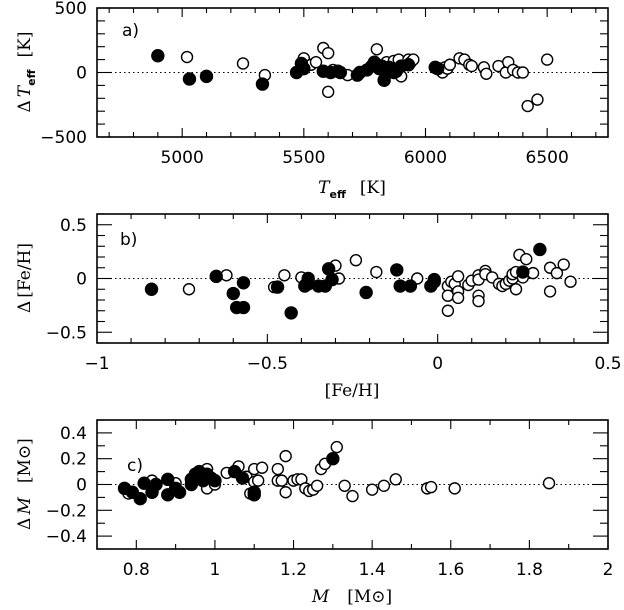 The image size is (624, 610). What do you see at coordinates (81, 74) in the screenshot?
I see `panel-a-y-tick-label: 0` at bounding box center [81, 74].